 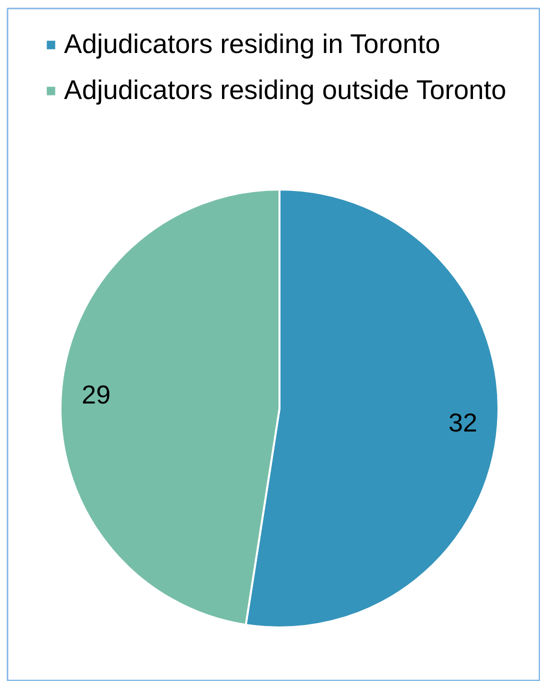 I want to click on data-label: 29, so click(x=96, y=394).